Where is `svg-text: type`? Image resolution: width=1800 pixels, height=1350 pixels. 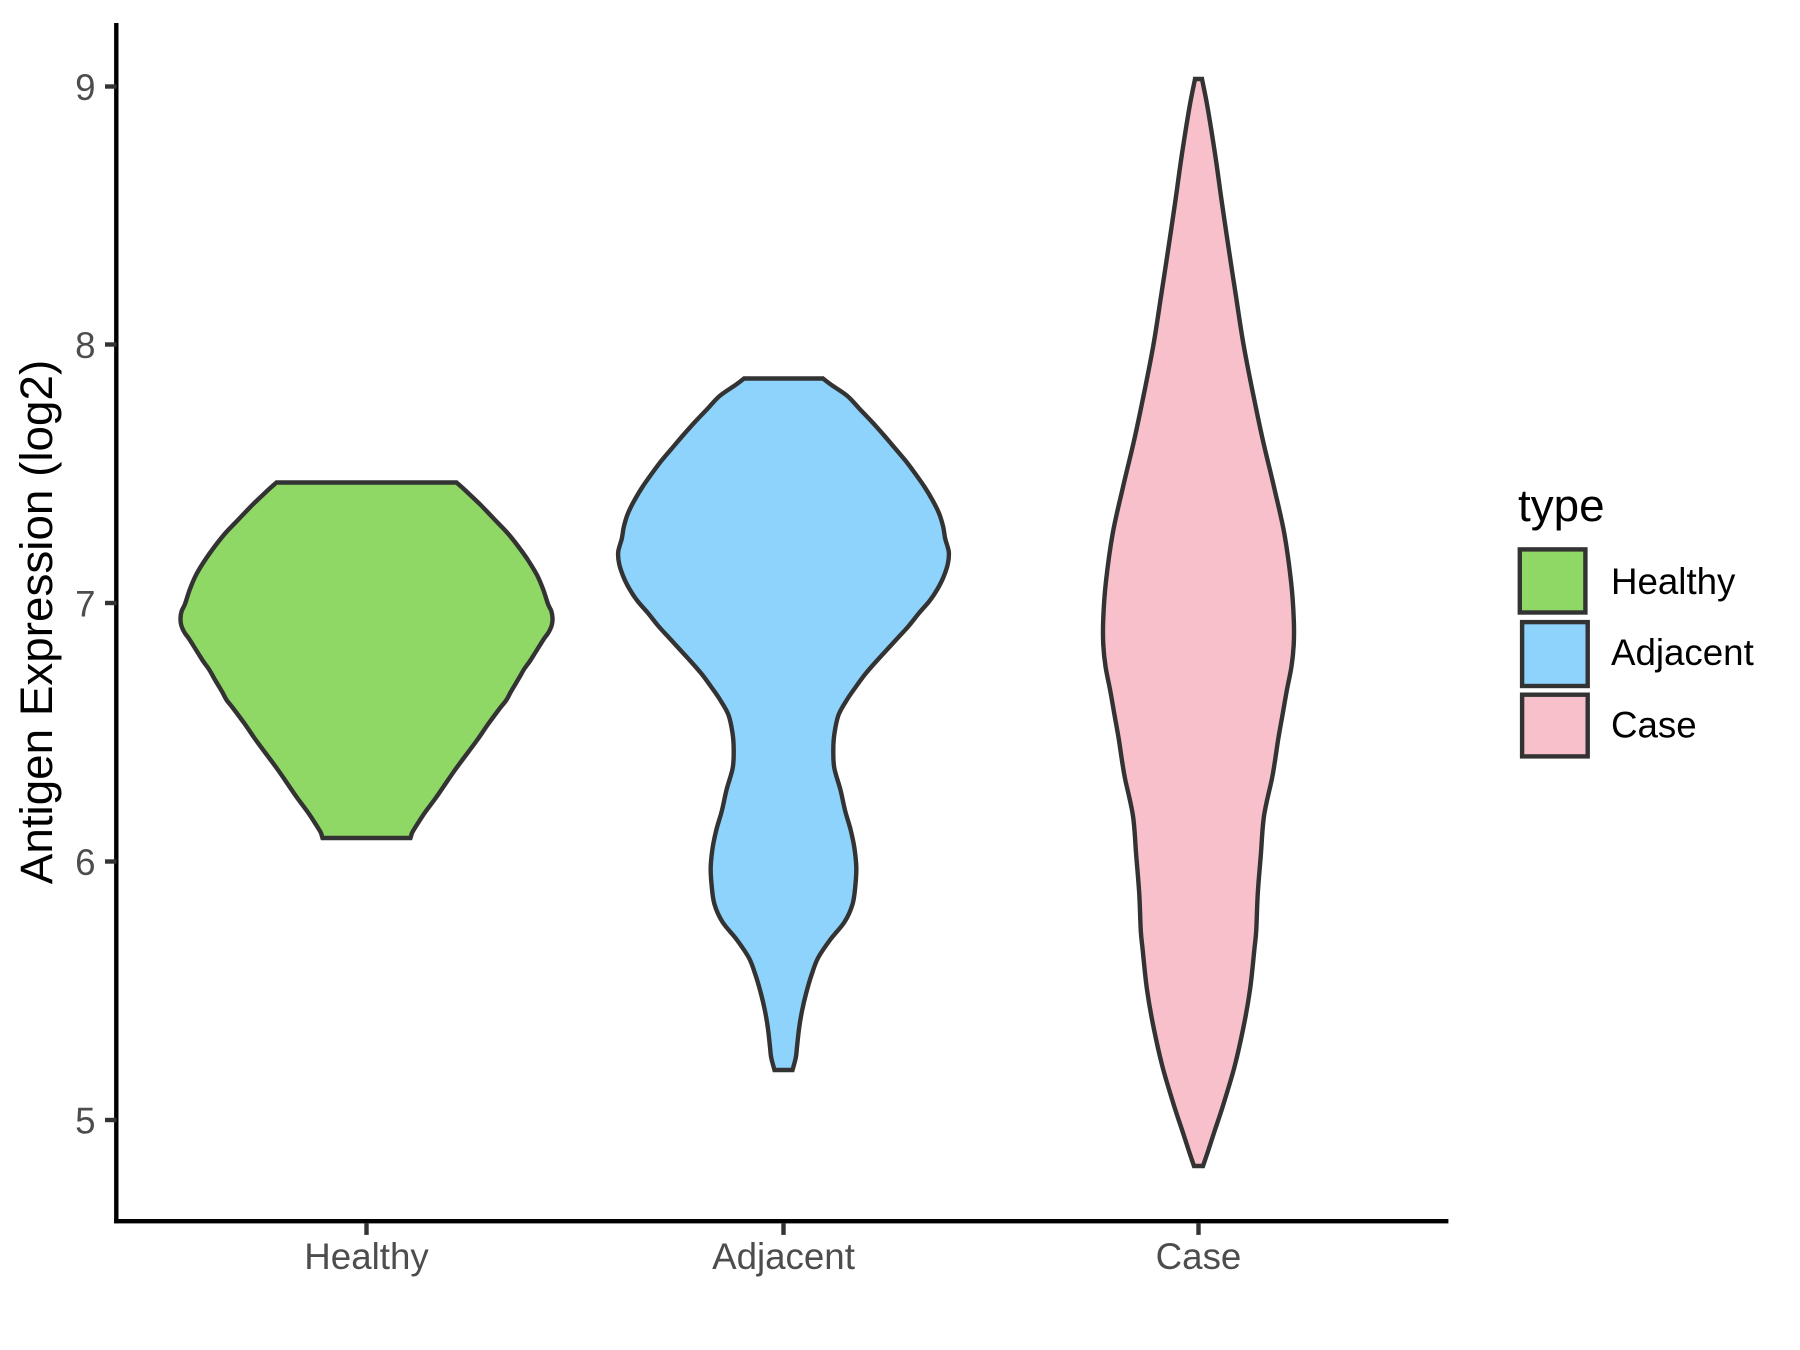 svg-text: type is located at coordinates (1561, 505).